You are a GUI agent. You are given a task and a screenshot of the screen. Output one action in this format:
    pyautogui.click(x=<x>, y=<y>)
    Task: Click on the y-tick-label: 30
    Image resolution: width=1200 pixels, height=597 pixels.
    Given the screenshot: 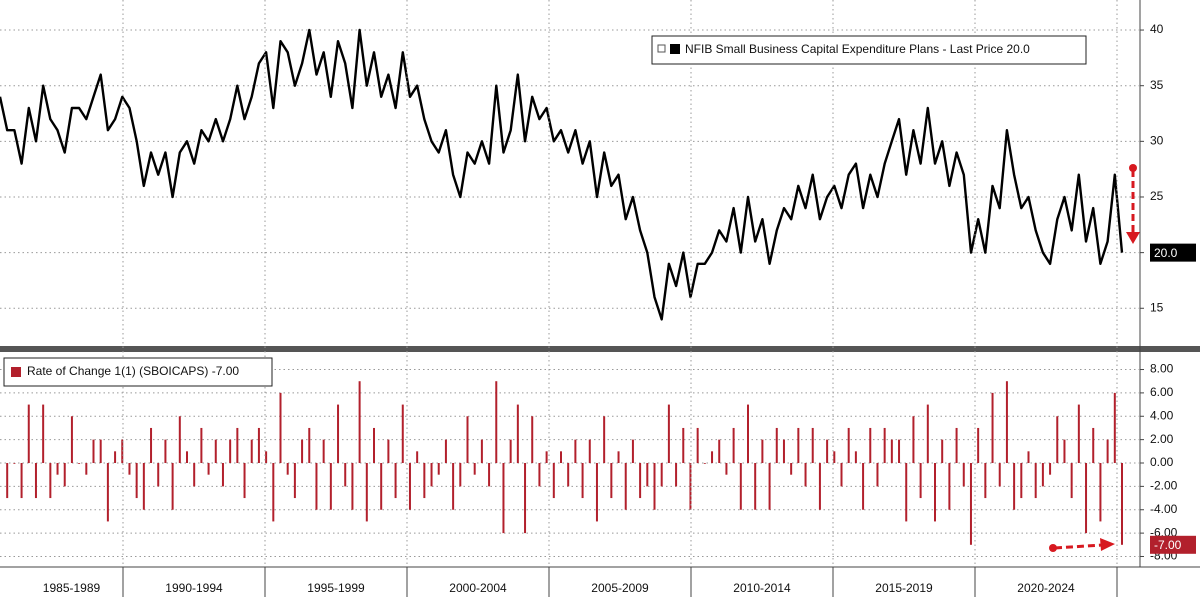 What is the action you would take?
    pyautogui.click(x=1157, y=141)
    